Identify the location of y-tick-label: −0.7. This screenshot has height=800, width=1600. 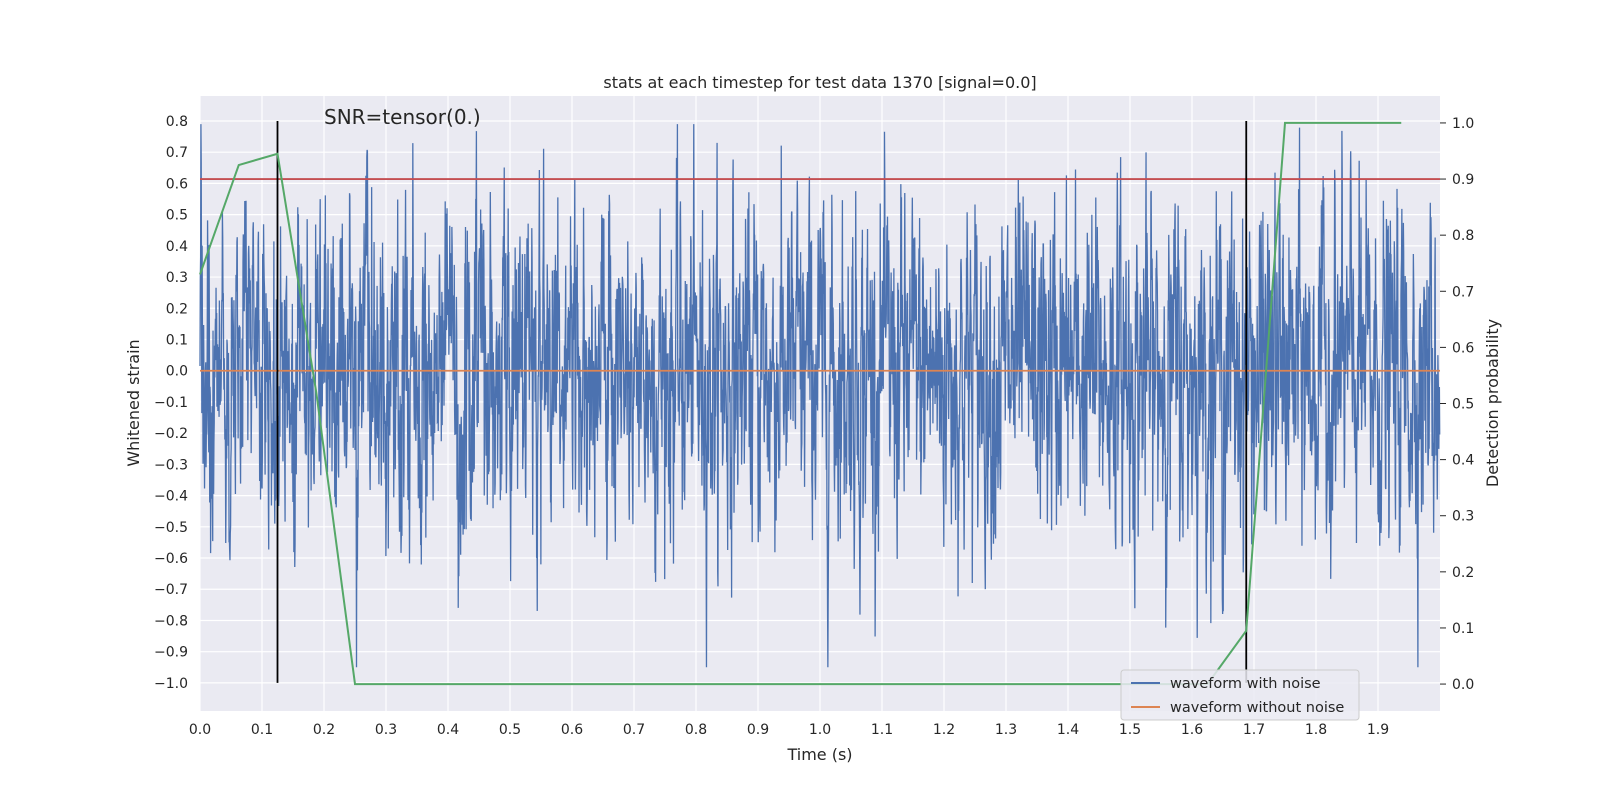
(171, 590).